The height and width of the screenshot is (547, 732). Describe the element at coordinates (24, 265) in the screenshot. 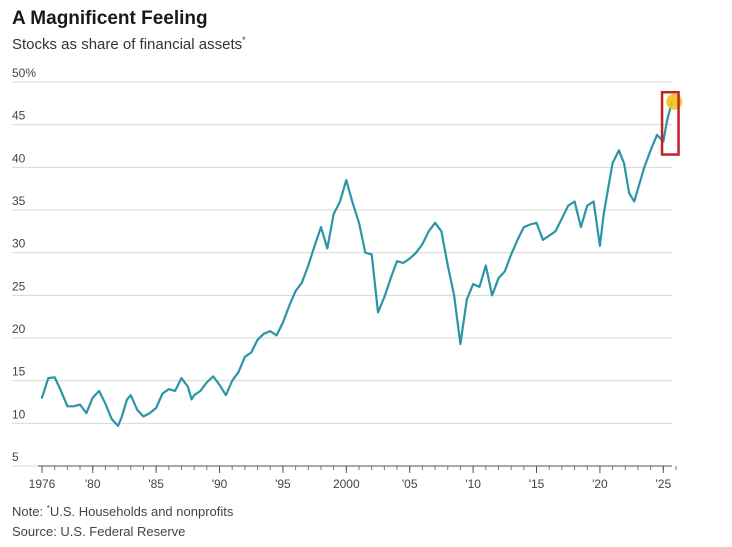

I see `y-axis-labels: 50% 45 40 35 30 25 20 15 10 5` at that location.